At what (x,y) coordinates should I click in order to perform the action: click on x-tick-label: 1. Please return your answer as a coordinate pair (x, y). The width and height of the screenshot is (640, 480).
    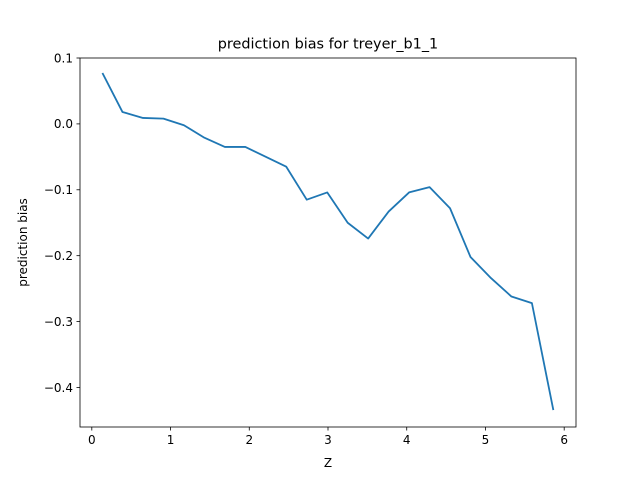
    Looking at the image, I should click on (171, 440).